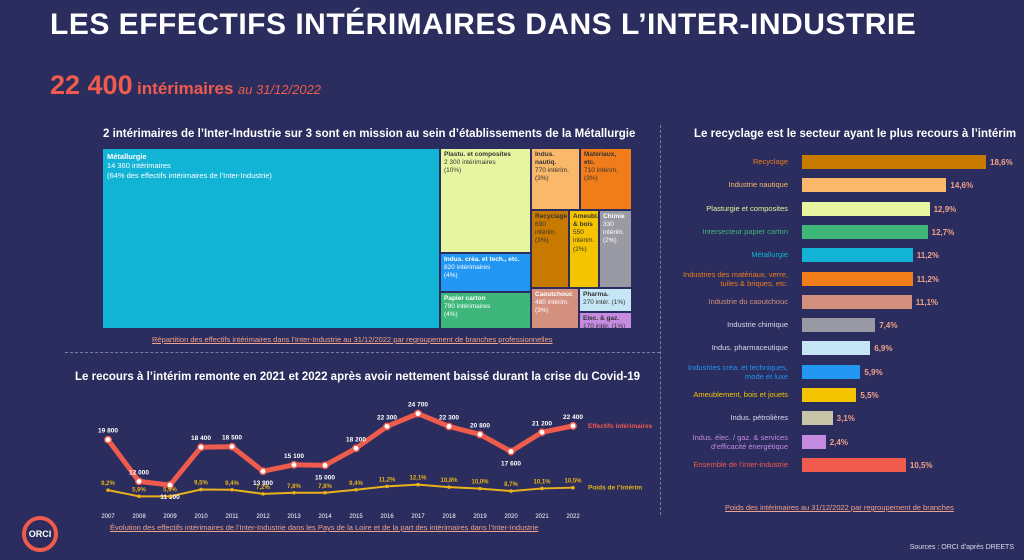 Image resolution: width=1024 pixels, height=560 pixels. I want to click on x-tick-label: 2017, so click(418, 517).